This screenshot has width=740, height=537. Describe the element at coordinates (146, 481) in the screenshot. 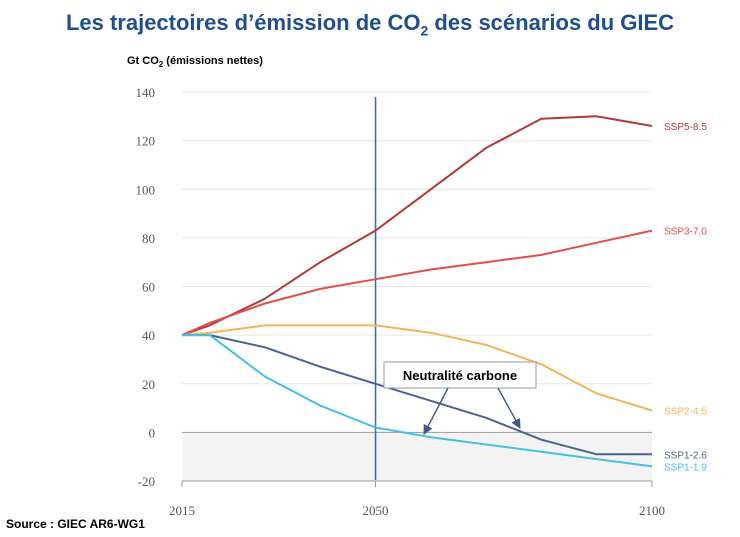

I see `y-tick-label: -20` at that location.